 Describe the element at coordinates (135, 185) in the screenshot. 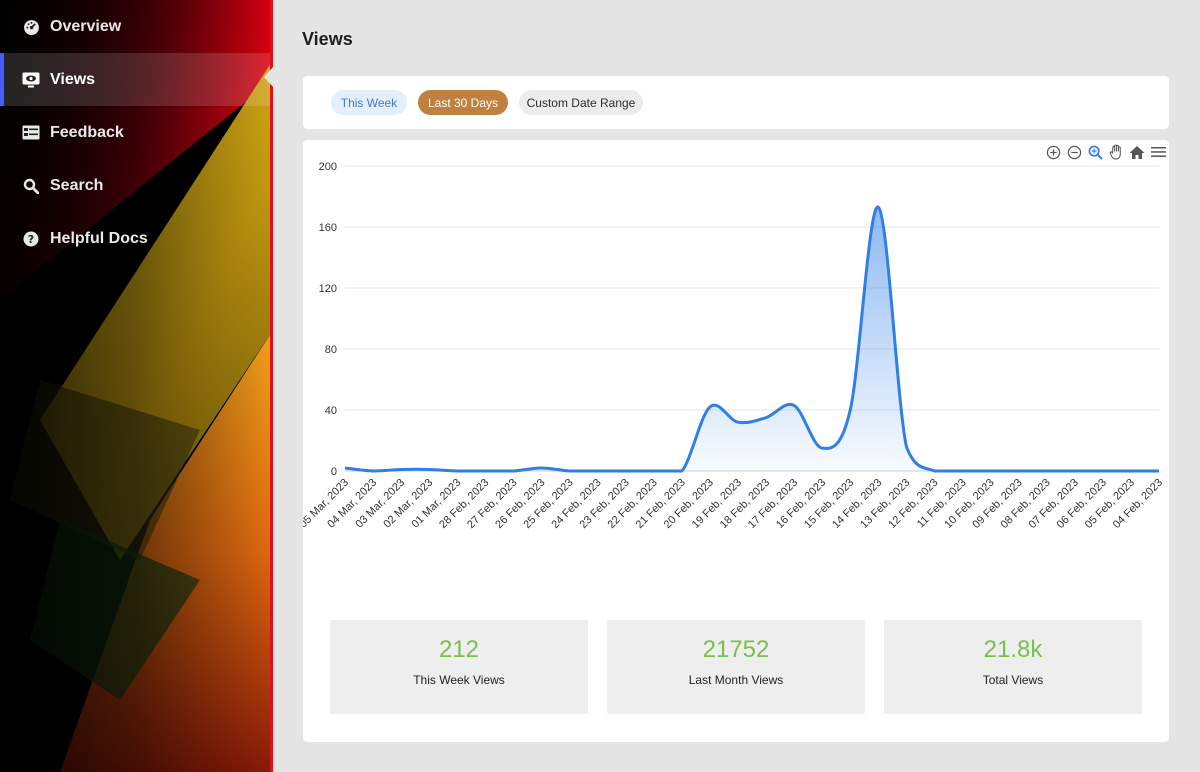

I see `sidebar-item-search: Search` at that location.